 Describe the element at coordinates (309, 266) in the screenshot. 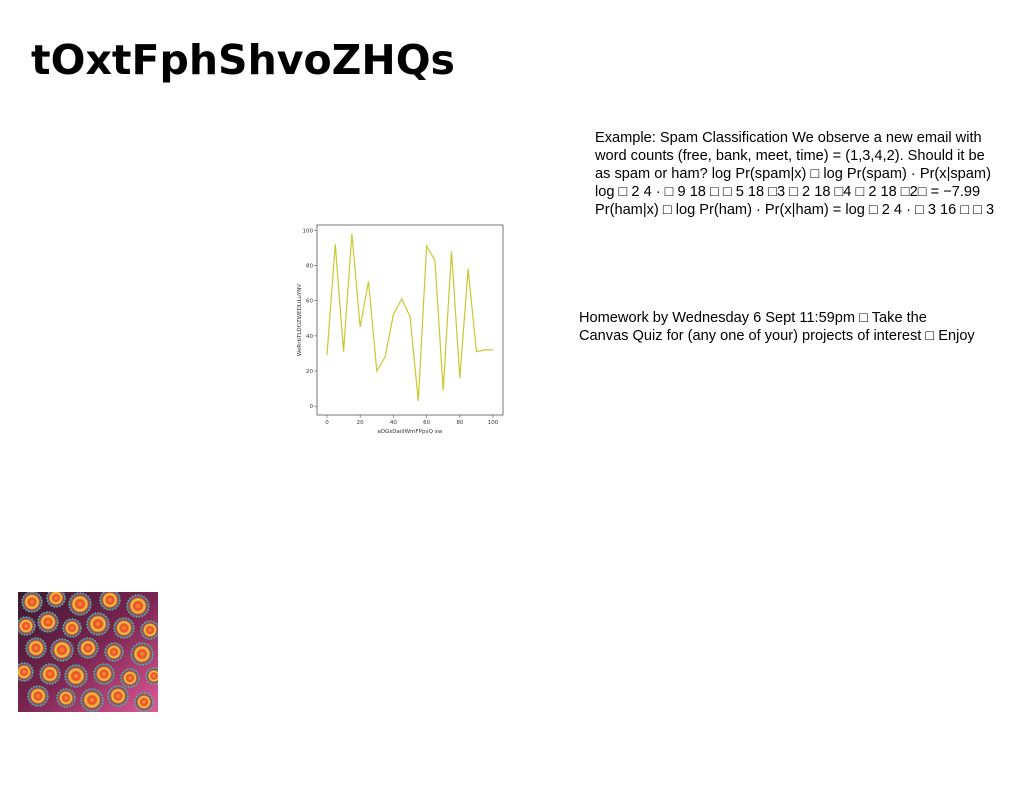

I see `y-tick-label: 80` at that location.